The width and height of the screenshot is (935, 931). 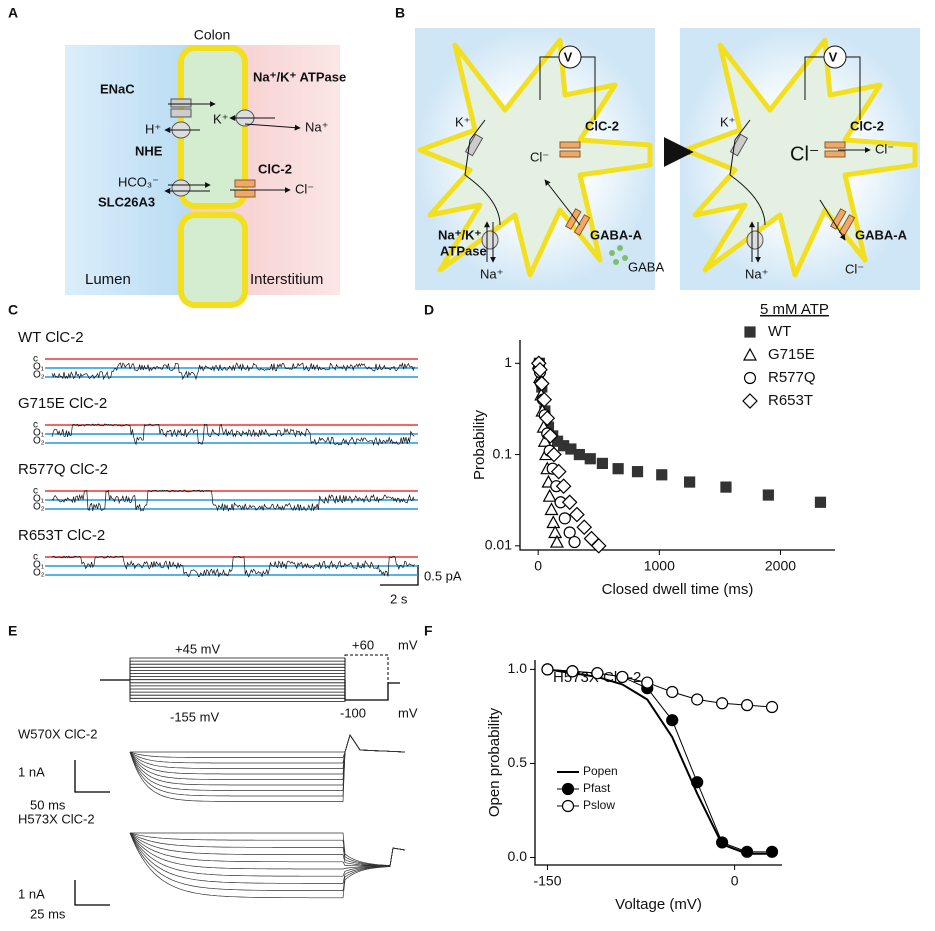 I want to click on label: 50 ms, so click(x=48, y=804).